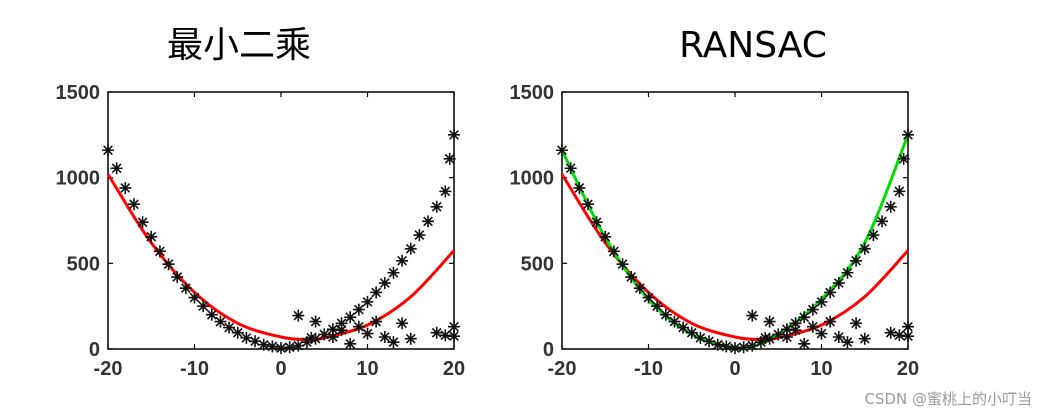  Describe the element at coordinates (821, 369) in the screenshot. I see `x-tick-label: 10` at that location.